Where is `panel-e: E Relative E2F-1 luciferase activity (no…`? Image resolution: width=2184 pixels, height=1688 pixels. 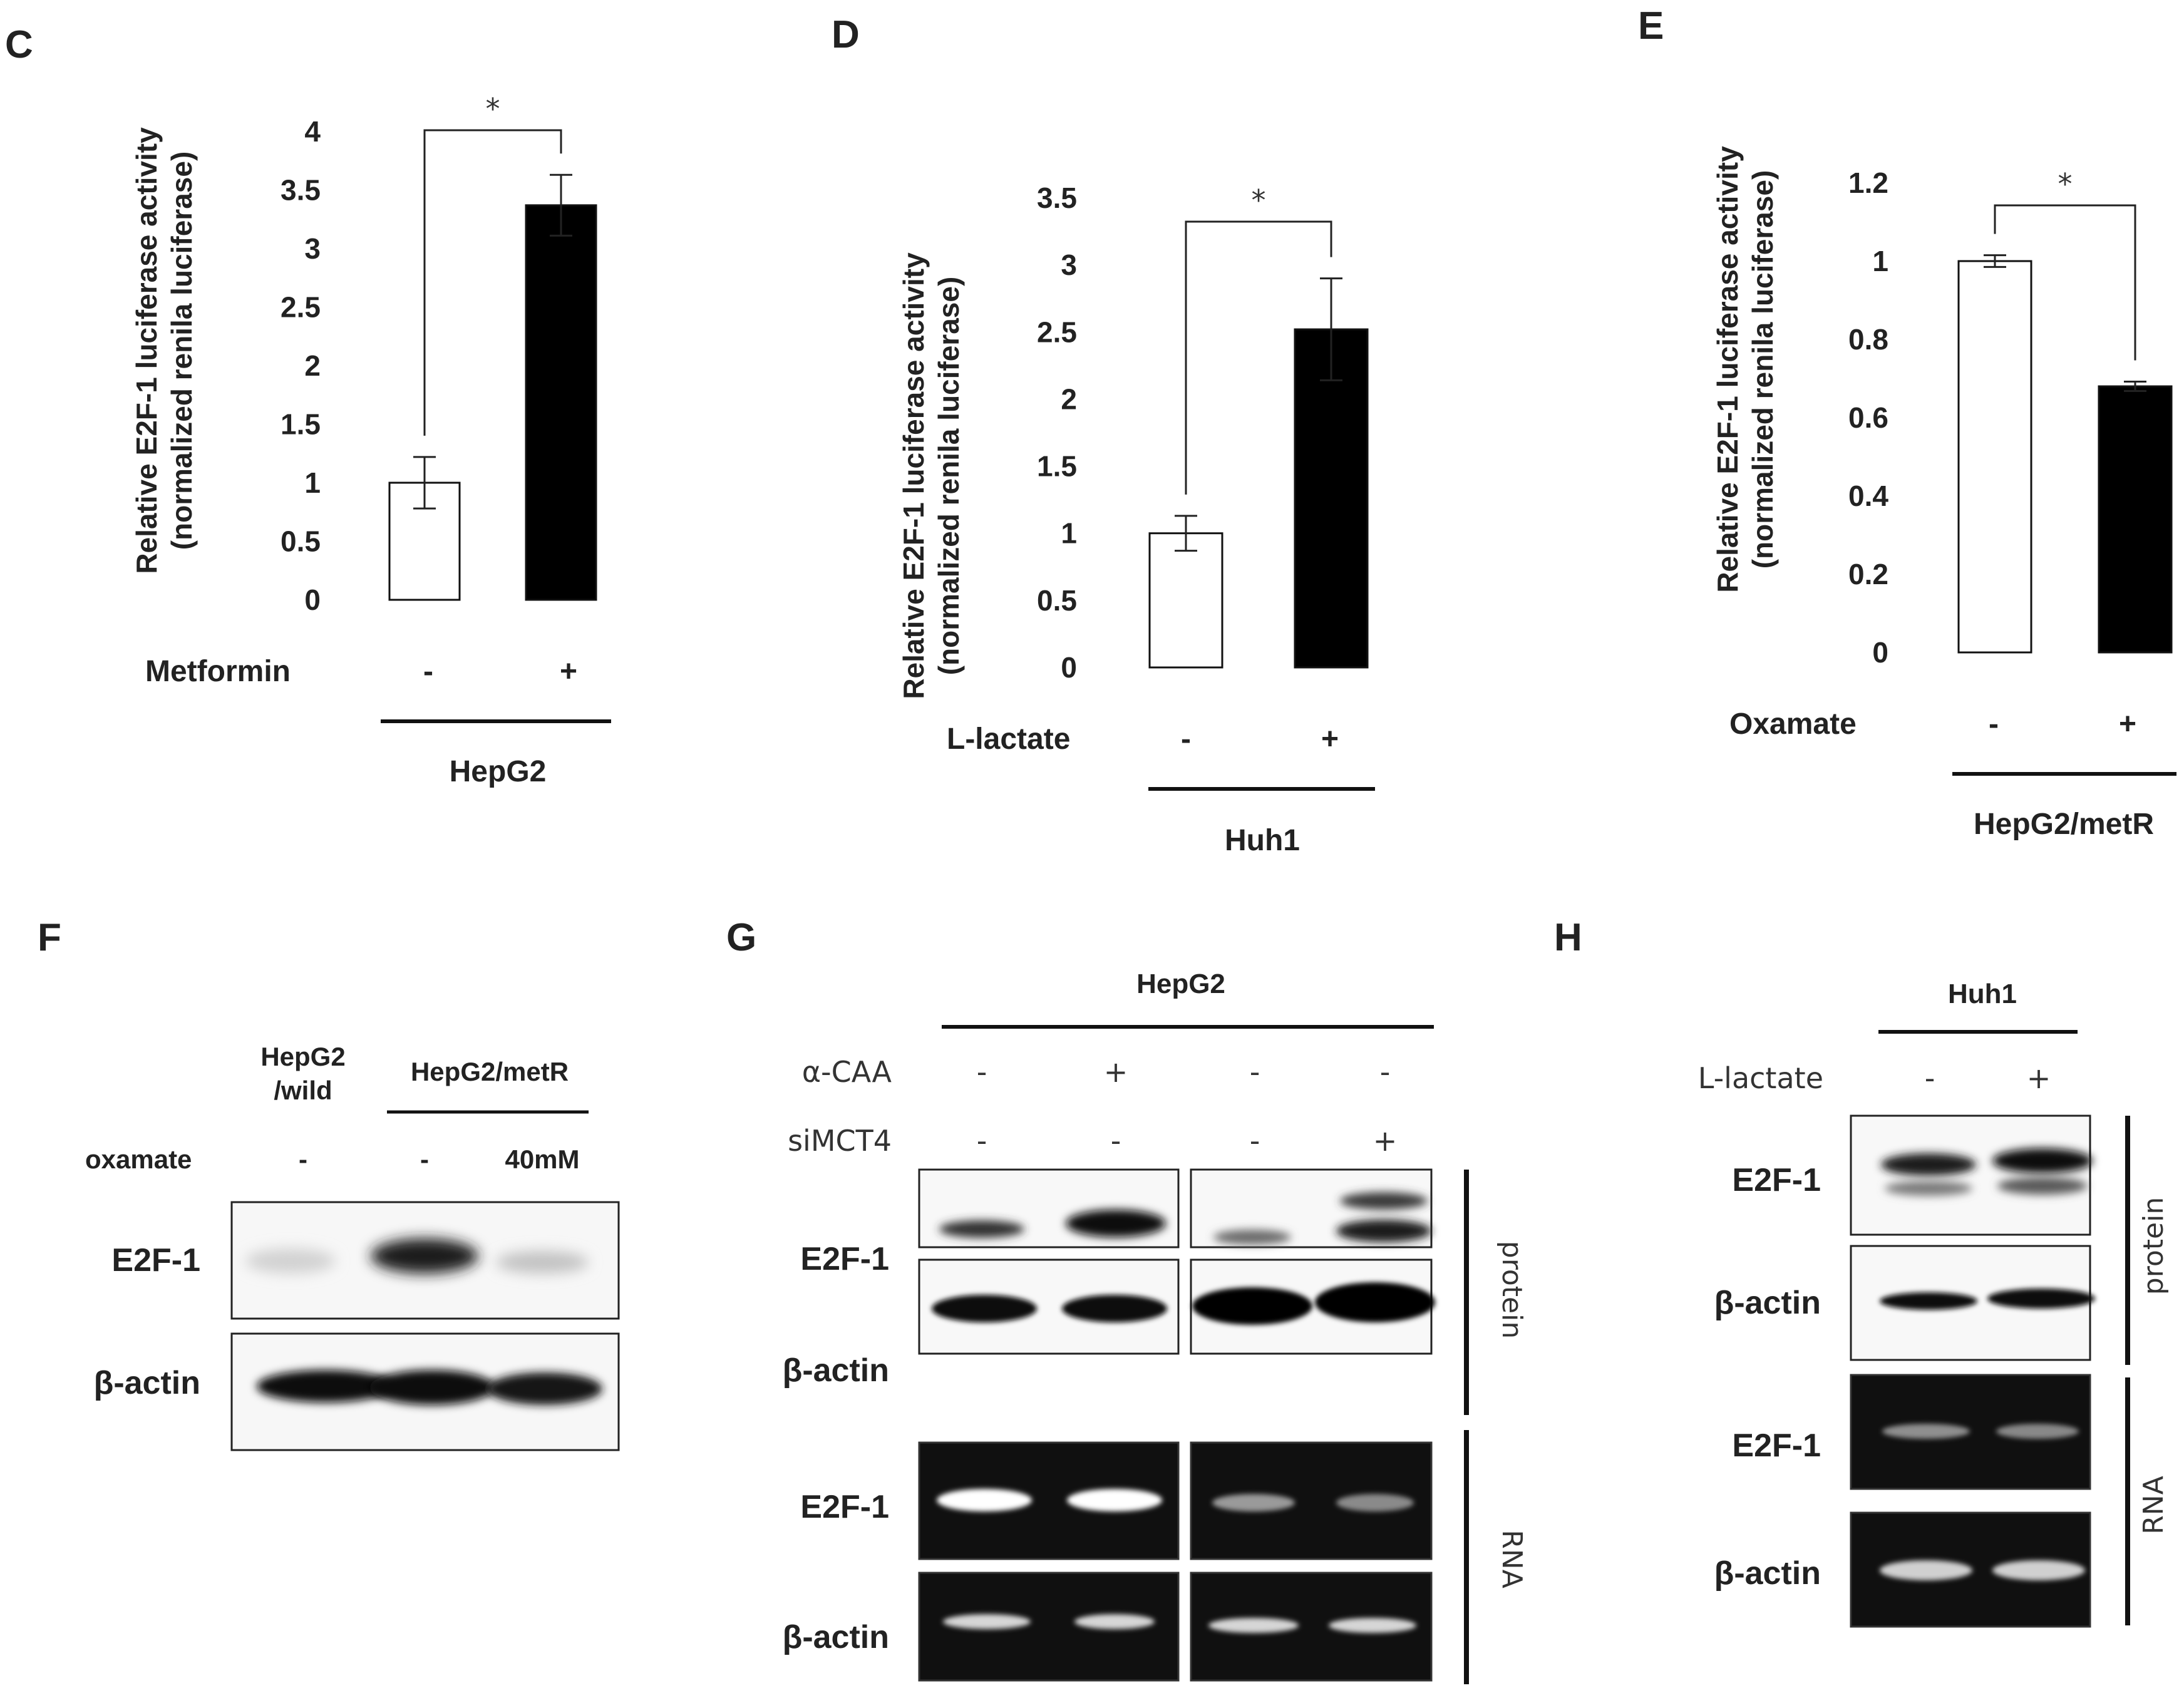 panel-e: E Relative E2F-1 luciferase activity (no… is located at coordinates (1907, 422).